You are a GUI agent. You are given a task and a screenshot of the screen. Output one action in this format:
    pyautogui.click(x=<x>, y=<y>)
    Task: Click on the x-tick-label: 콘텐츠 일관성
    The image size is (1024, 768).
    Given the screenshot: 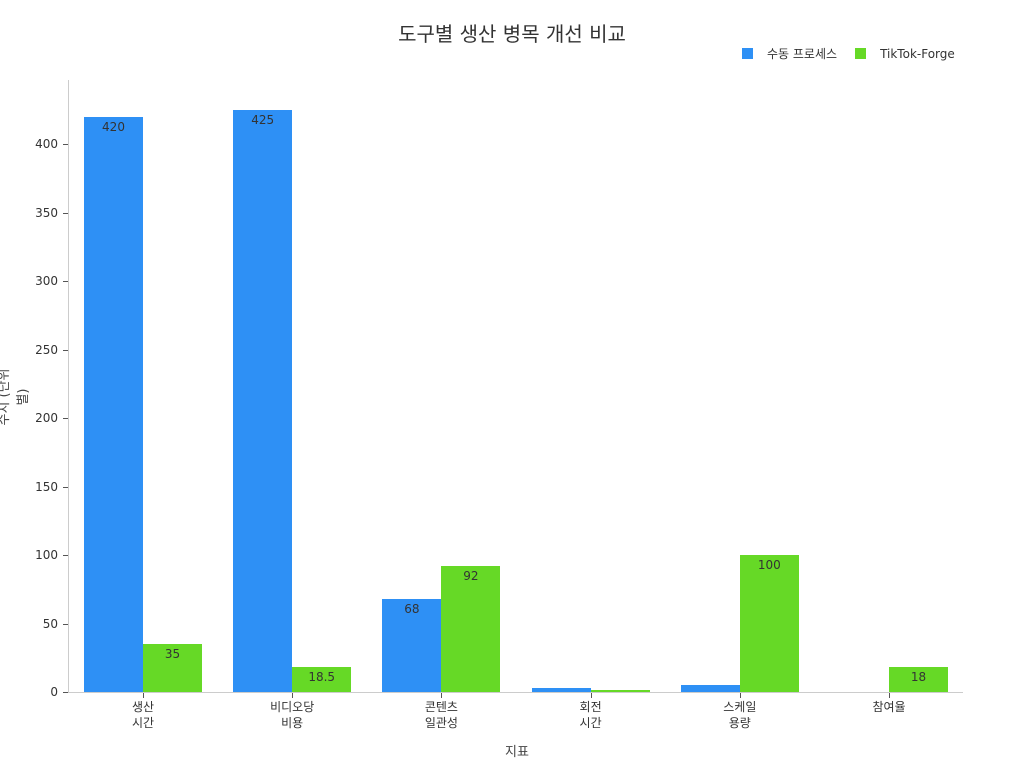 What is the action you would take?
    pyautogui.click(x=441, y=715)
    